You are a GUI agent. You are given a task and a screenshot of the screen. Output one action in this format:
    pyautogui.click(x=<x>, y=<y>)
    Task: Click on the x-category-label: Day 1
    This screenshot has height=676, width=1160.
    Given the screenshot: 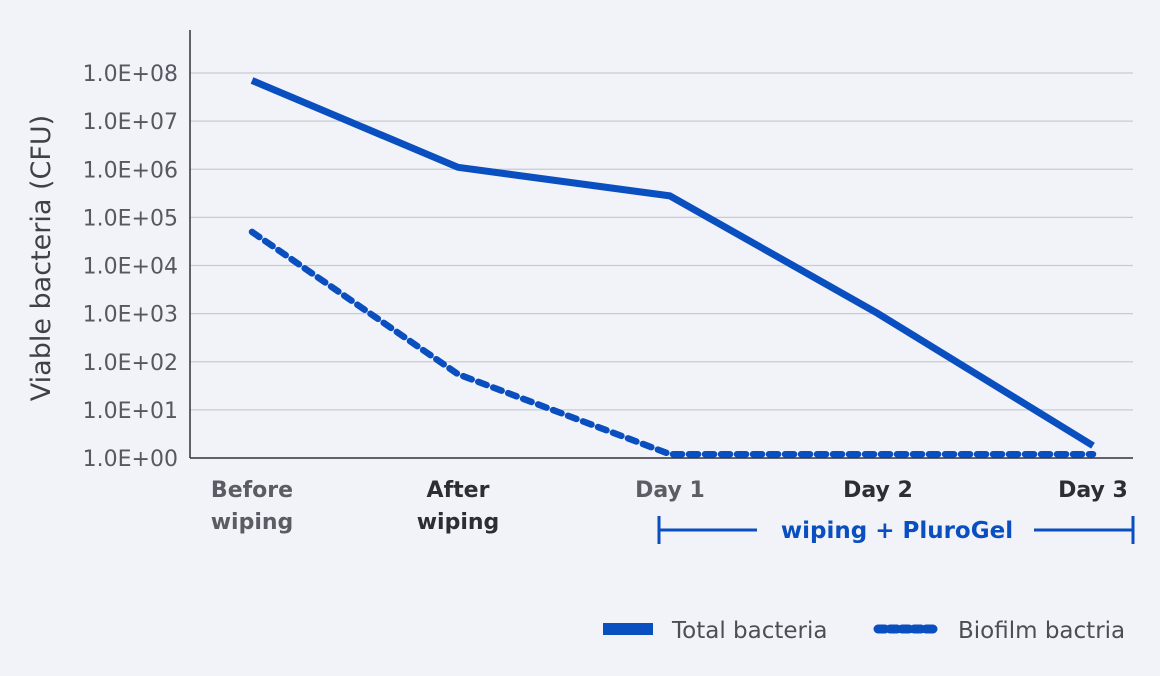 What is the action you would take?
    pyautogui.click(x=670, y=490)
    